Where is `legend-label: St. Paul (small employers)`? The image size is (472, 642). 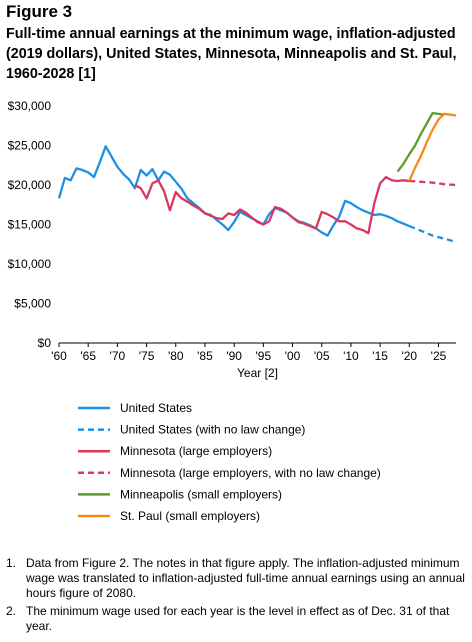 legend-label: St. Paul (small employers) is located at coordinates (190, 516).